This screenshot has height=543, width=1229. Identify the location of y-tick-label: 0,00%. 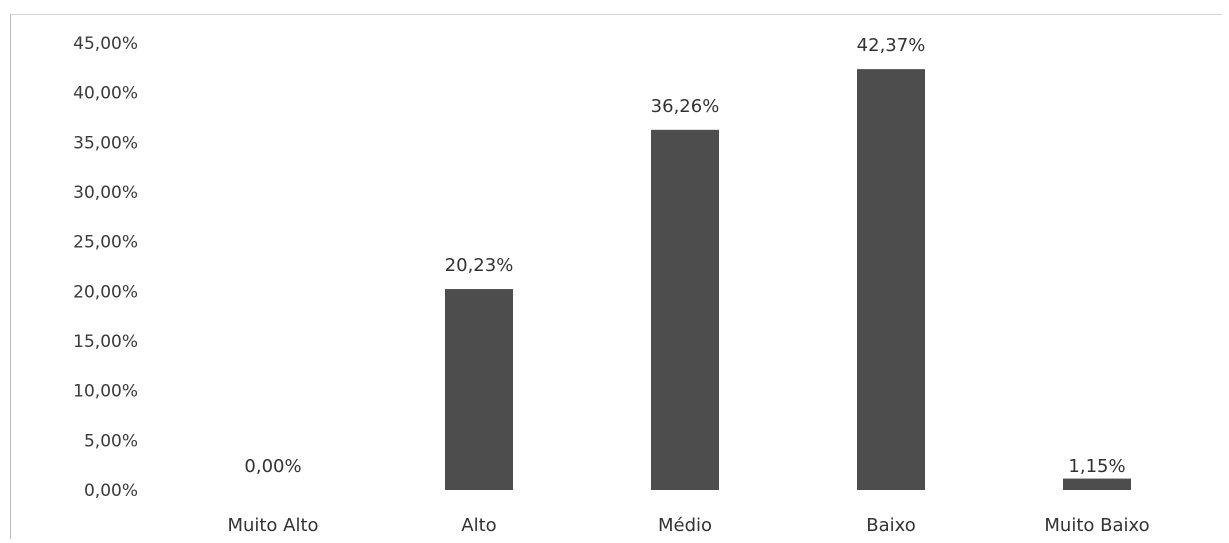
(111, 491).